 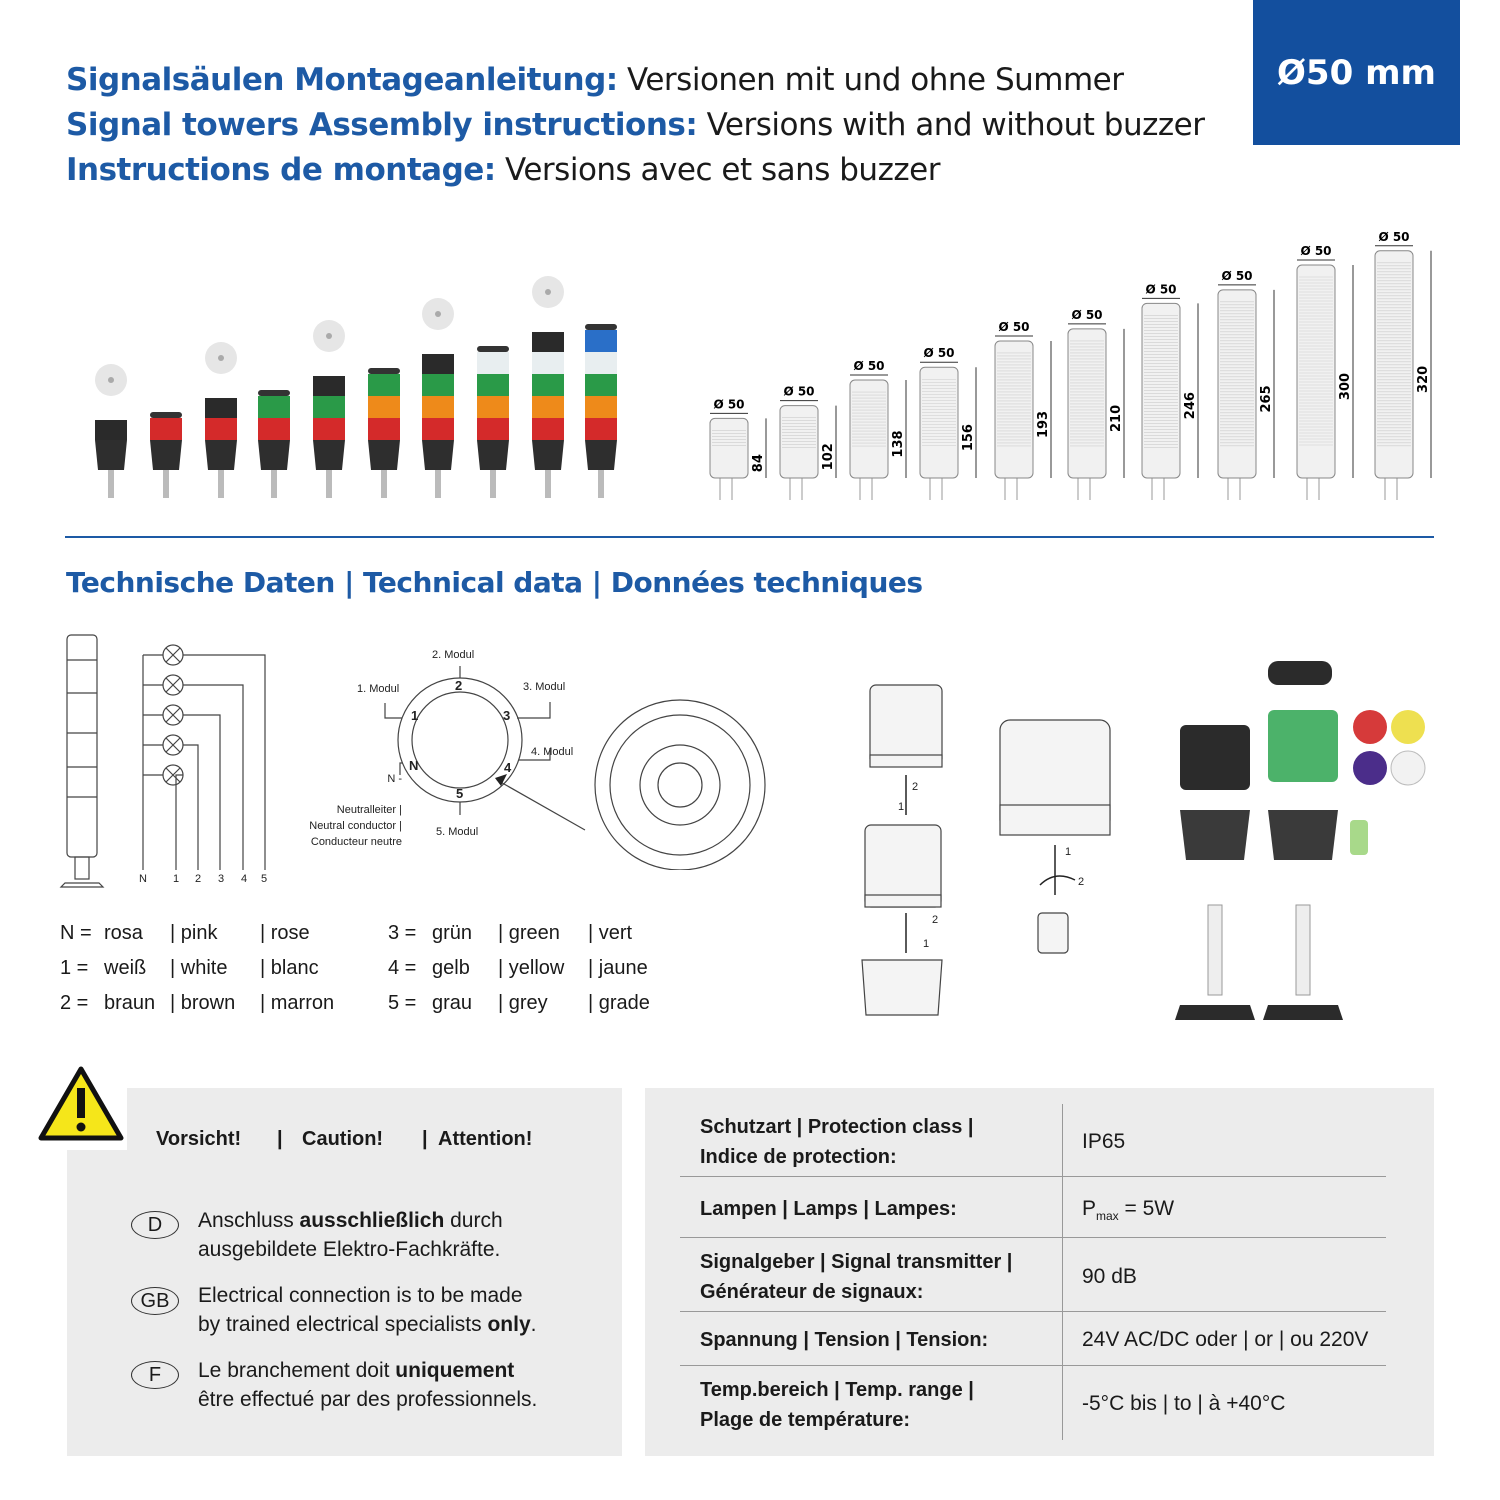 What do you see at coordinates (155, 1301) in the screenshot?
I see `lang-badge-gb: GB` at bounding box center [155, 1301].